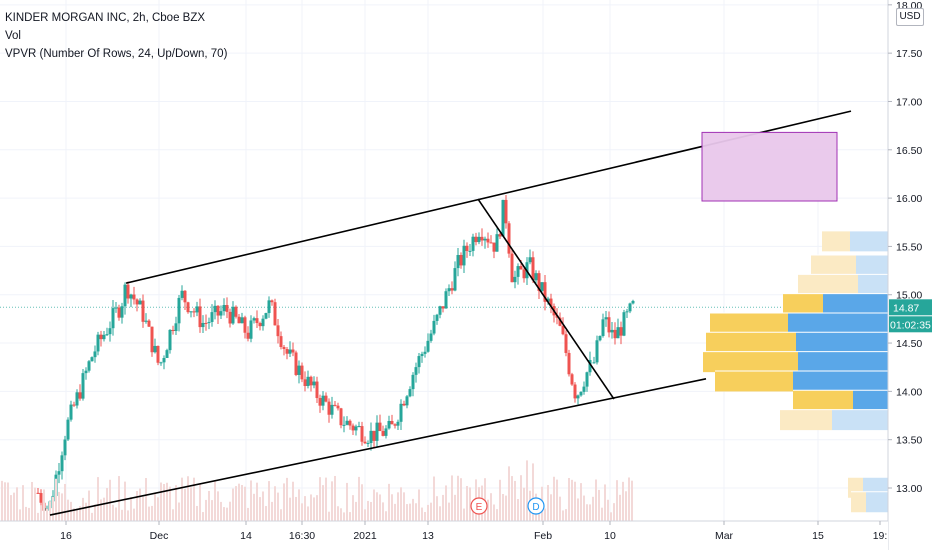 The height and width of the screenshot is (550, 932). Describe the element at coordinates (479, 506) in the screenshot. I see `earnings-marker` at that location.